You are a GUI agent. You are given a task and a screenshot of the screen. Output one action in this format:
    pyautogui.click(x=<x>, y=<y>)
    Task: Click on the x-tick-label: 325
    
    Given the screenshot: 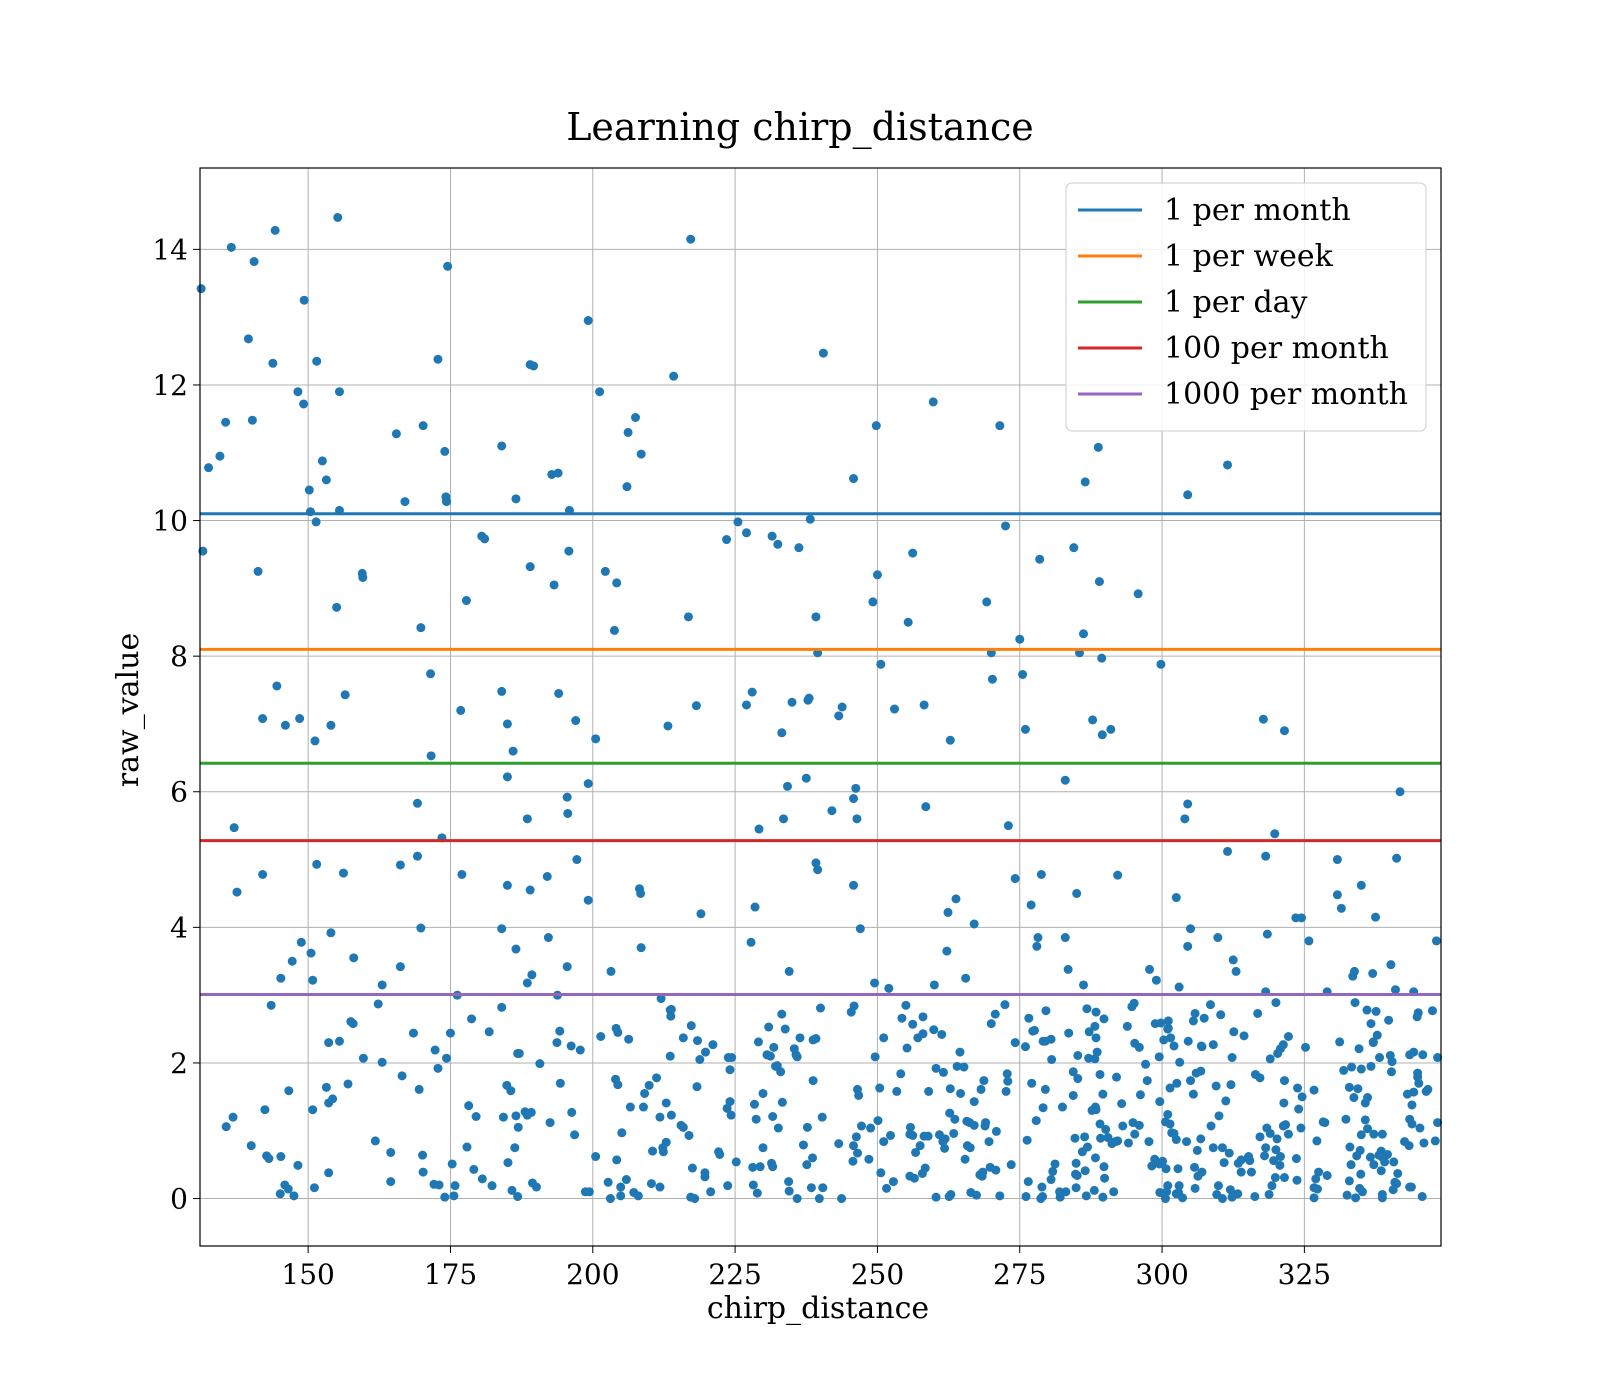 What is the action you would take?
    pyautogui.click(x=1304, y=1274)
    